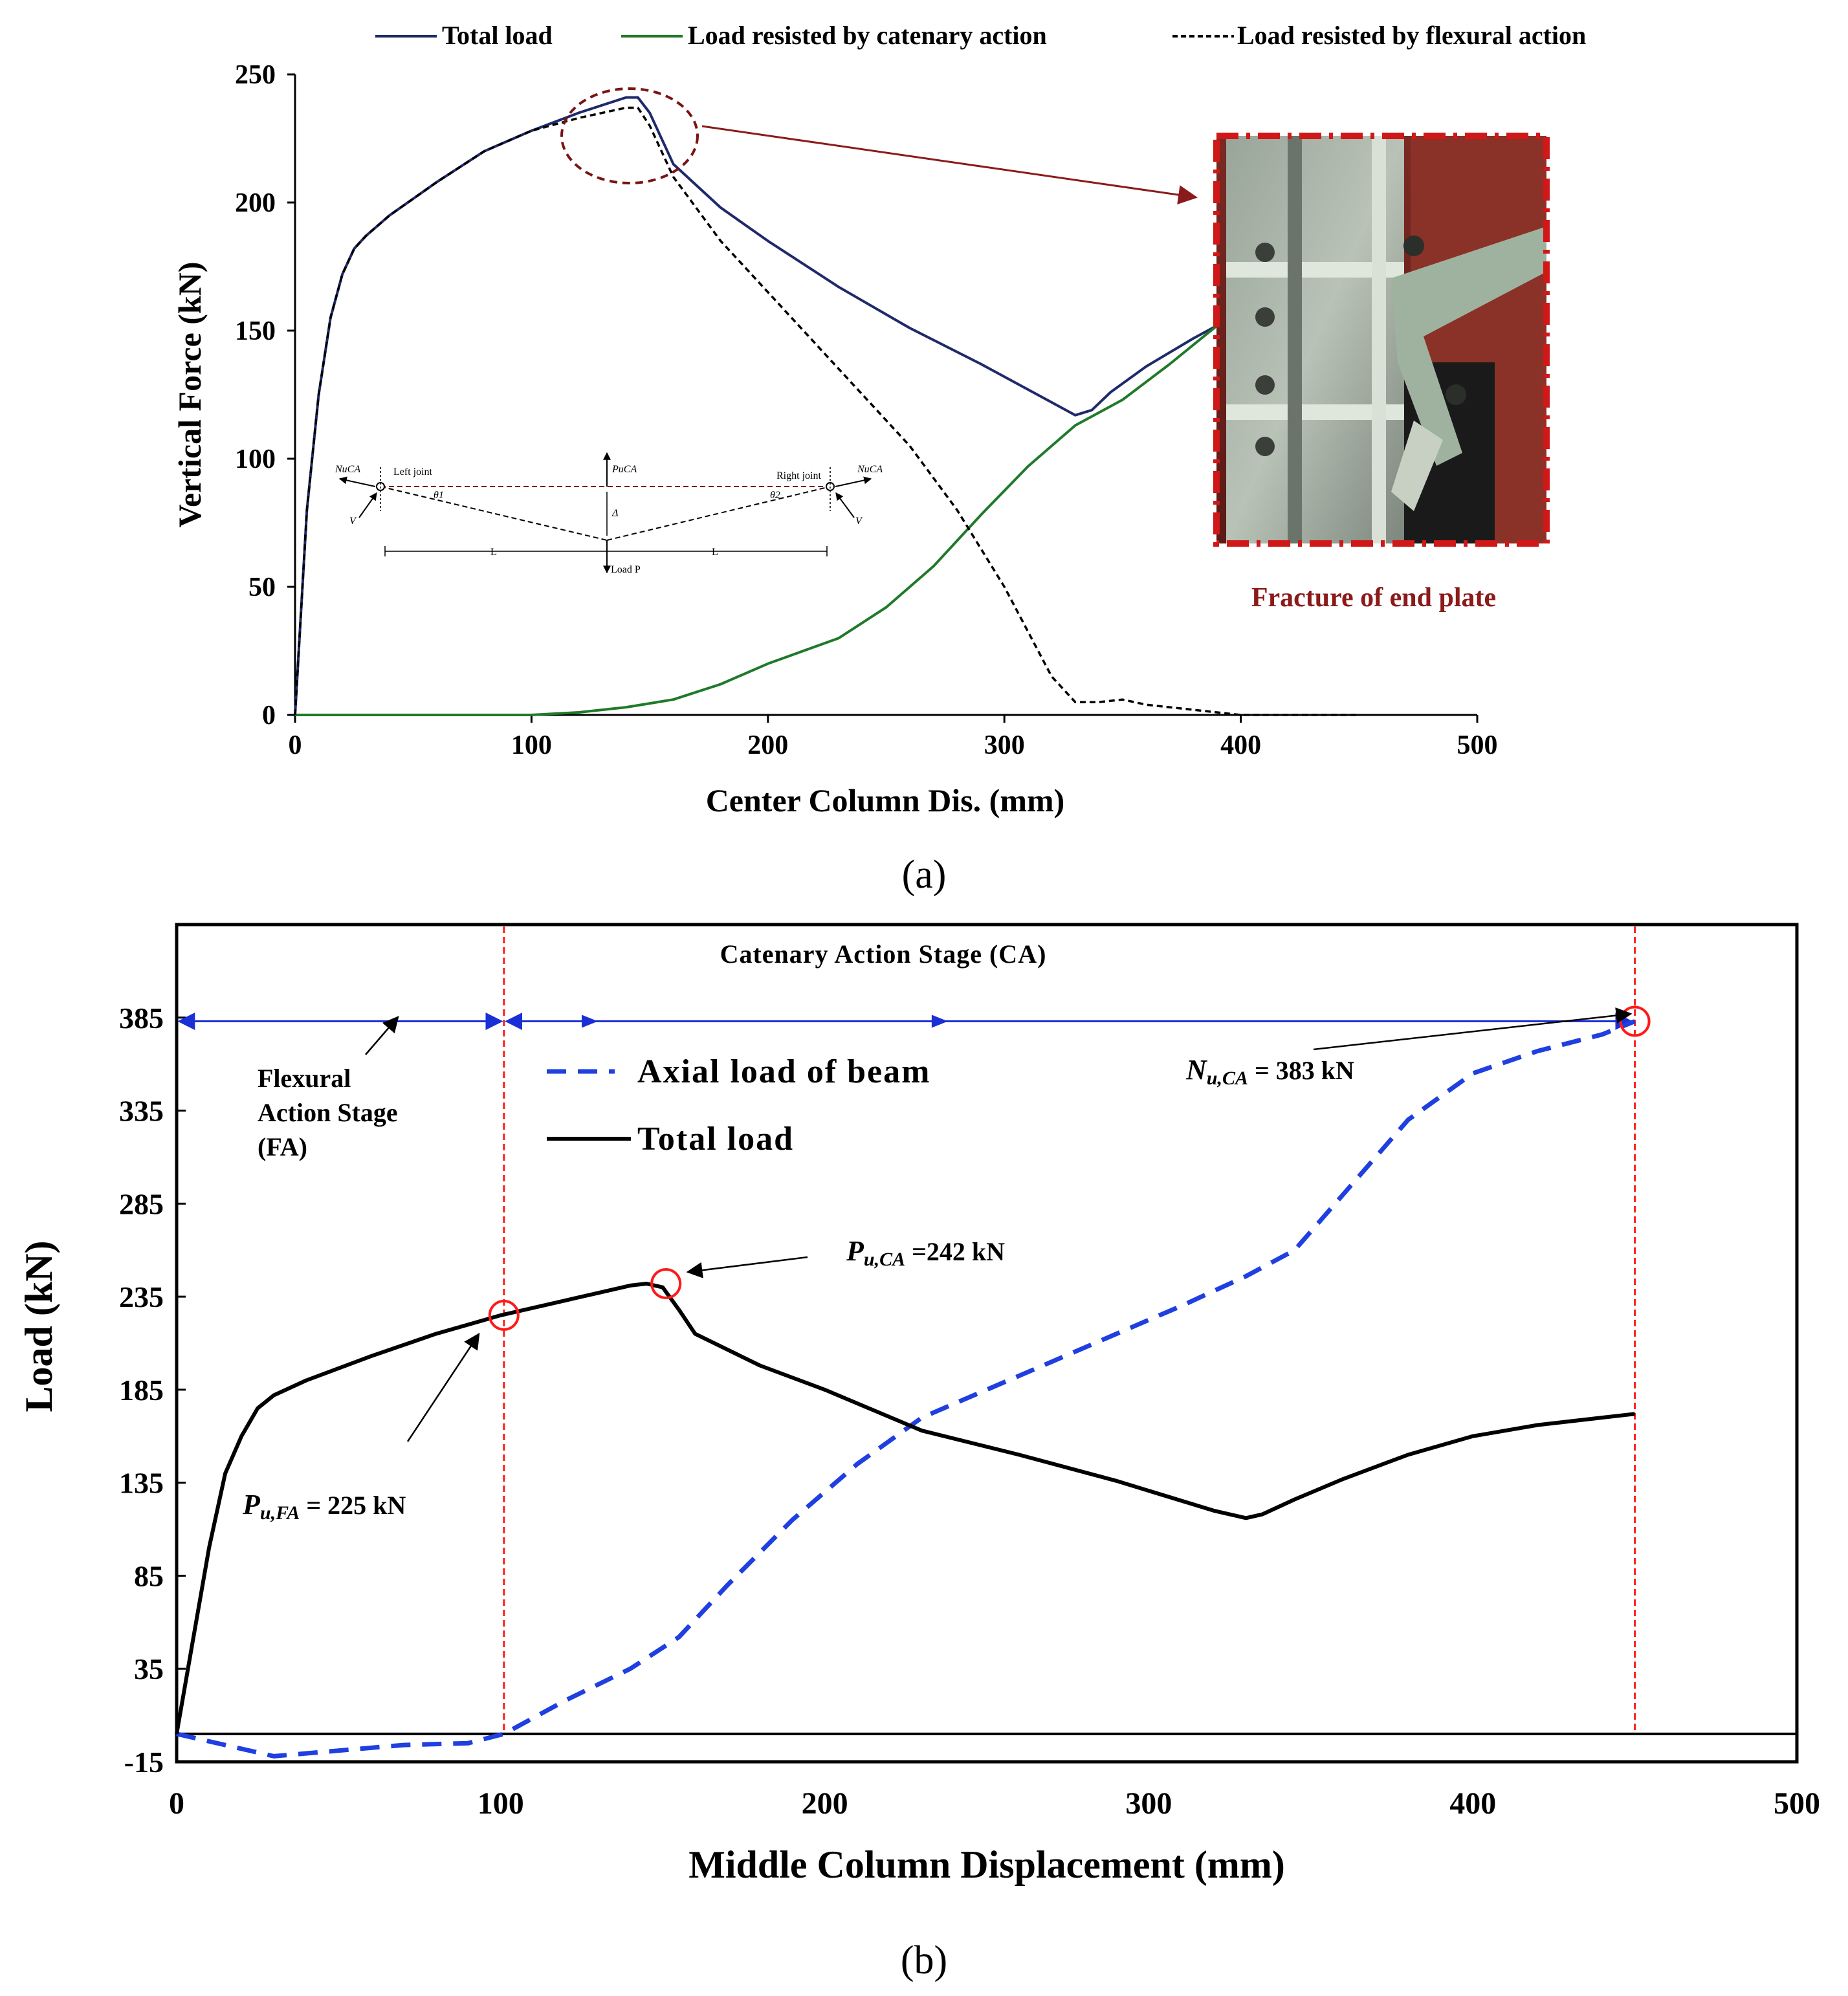  I want to click on y-tick-label-a: 250, so click(256, 75).